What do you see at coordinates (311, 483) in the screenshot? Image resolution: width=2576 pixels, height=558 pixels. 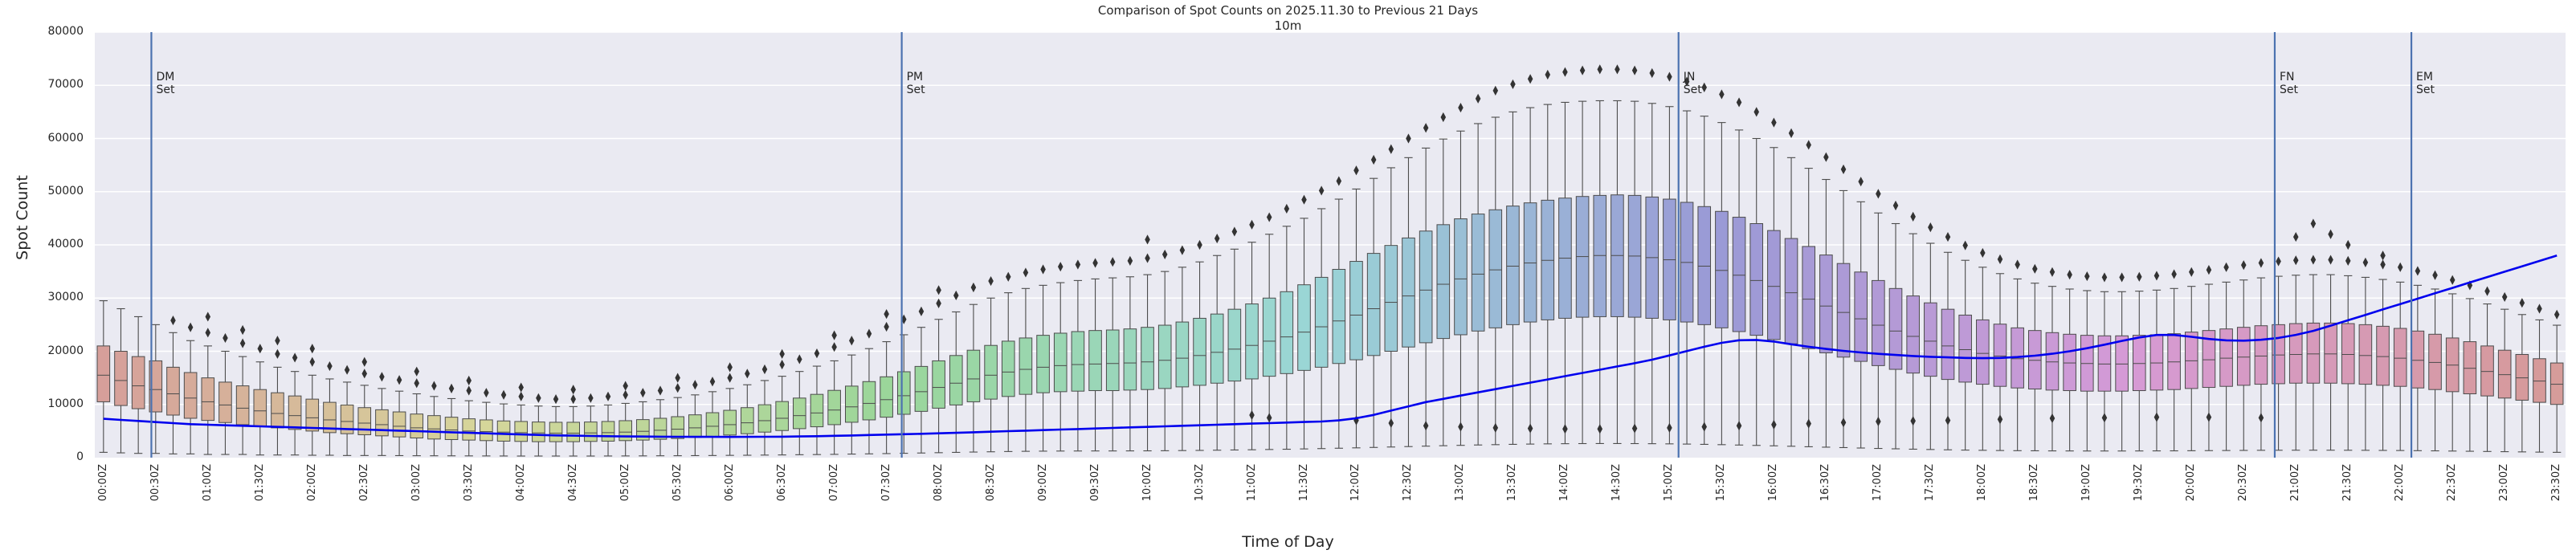 I see `x-tick-label: 02:00Z` at bounding box center [311, 483].